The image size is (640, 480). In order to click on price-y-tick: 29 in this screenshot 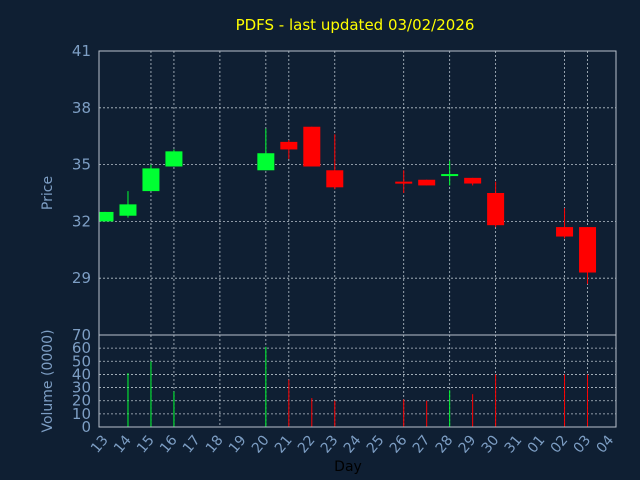, I will do `click(81, 278)`.